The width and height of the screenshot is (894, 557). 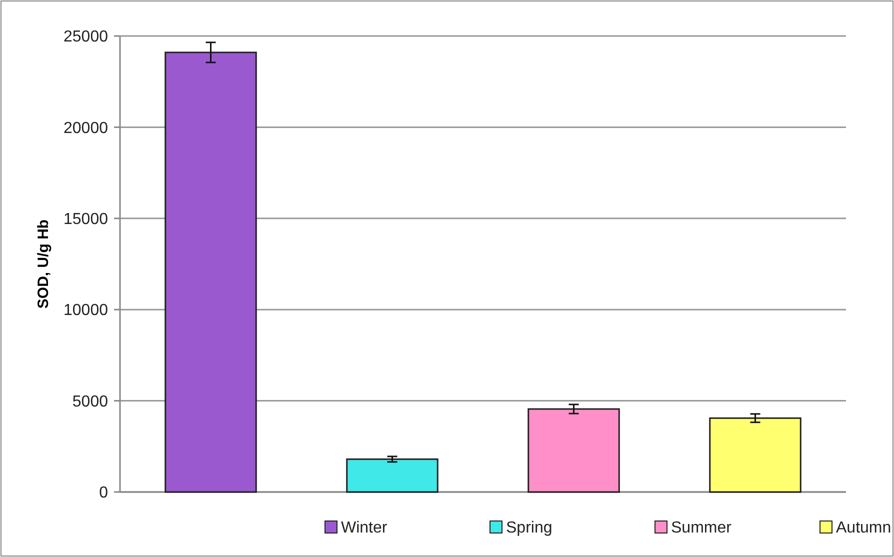 What do you see at coordinates (90, 401) in the screenshot?
I see `y-tick-label: 5000` at bounding box center [90, 401].